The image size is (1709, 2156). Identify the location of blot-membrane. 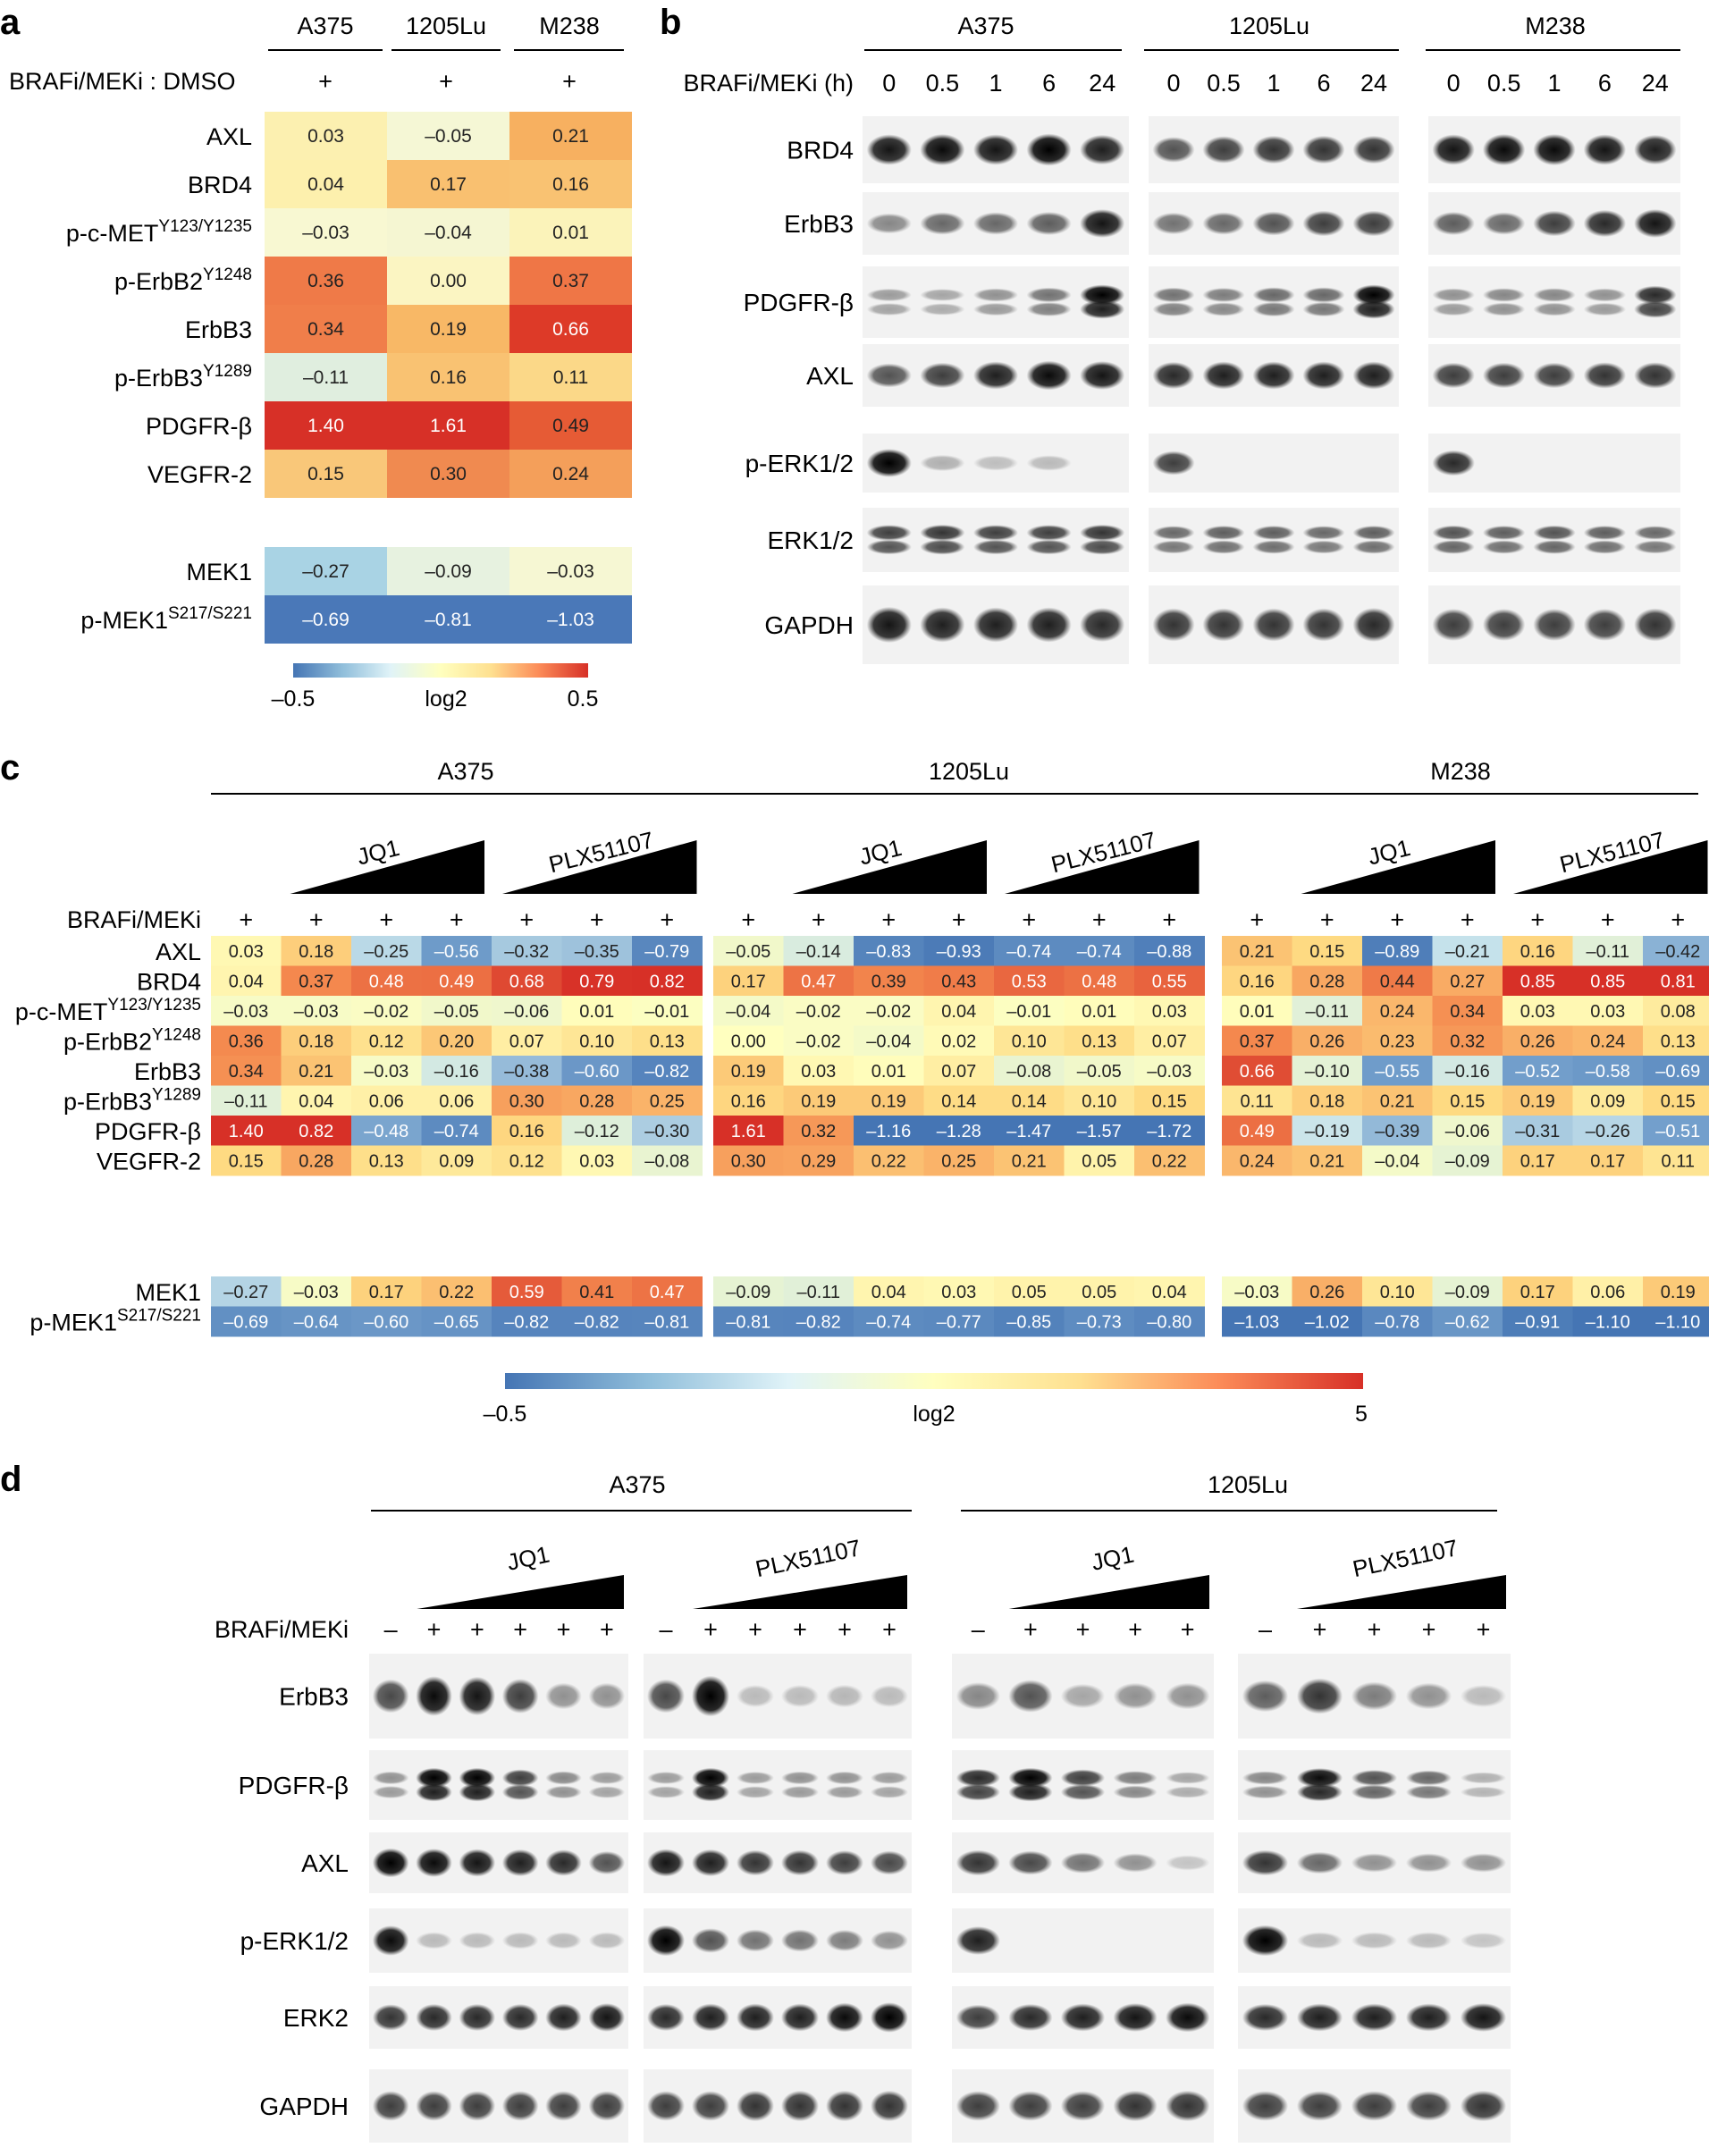
(499, 1863).